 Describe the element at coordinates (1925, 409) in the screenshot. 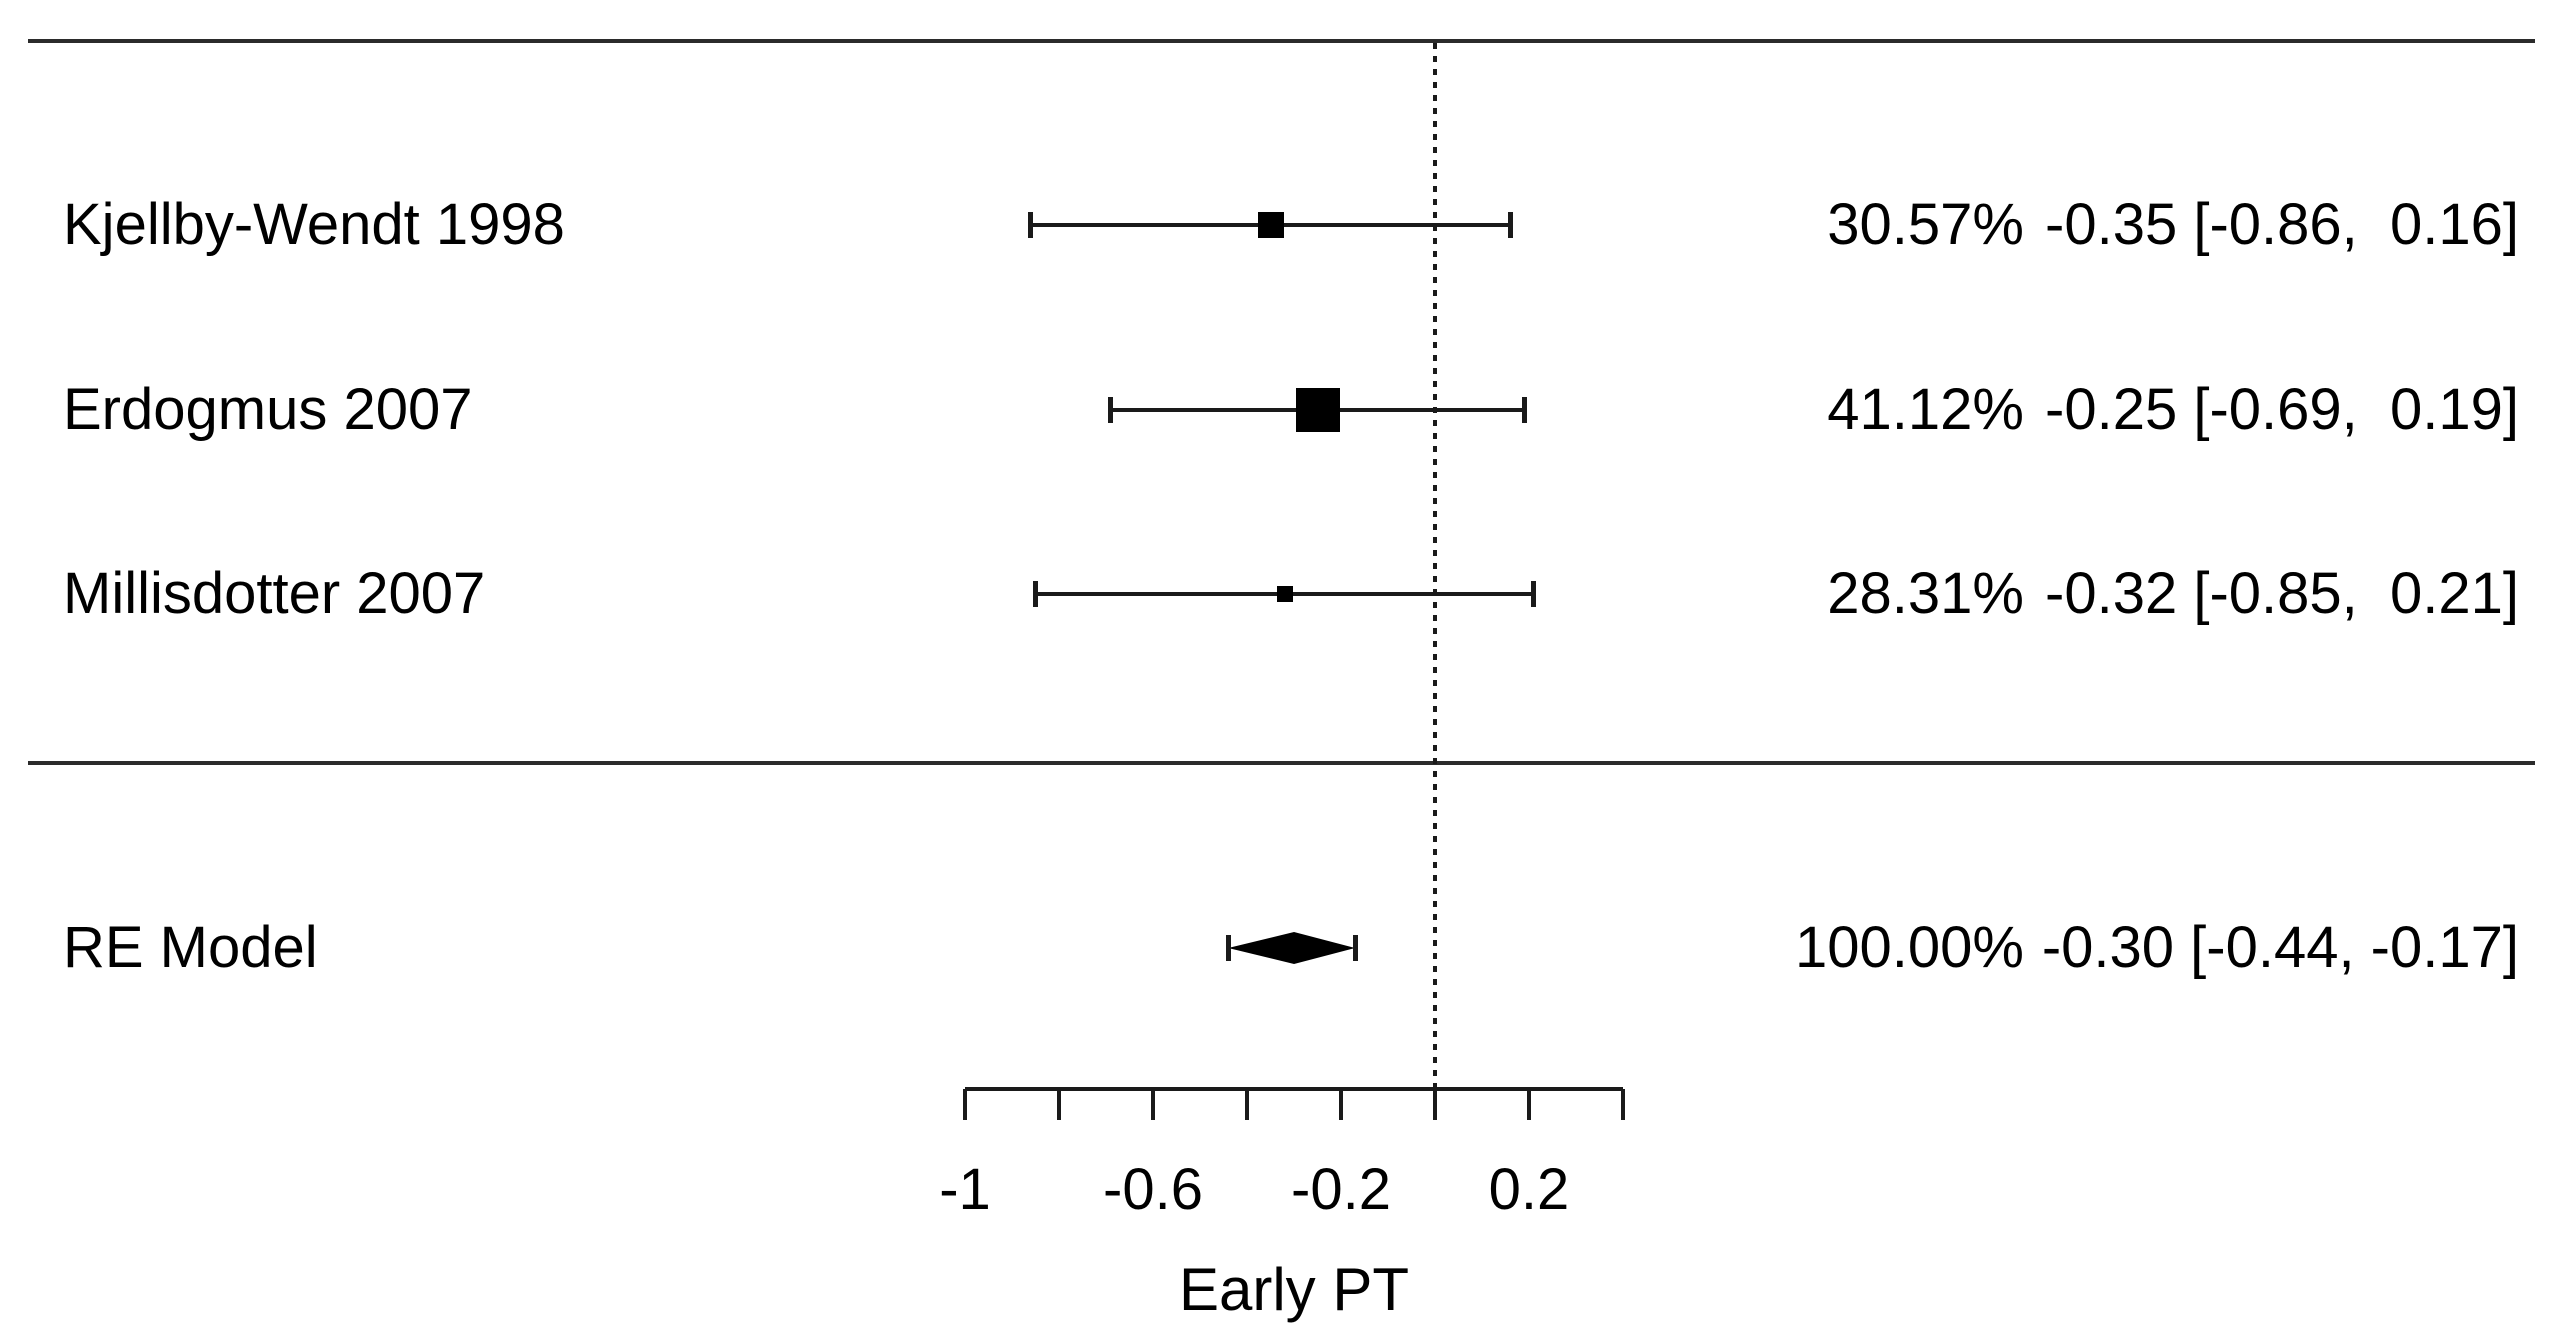

I see `weight-value: 41.12%` at that location.